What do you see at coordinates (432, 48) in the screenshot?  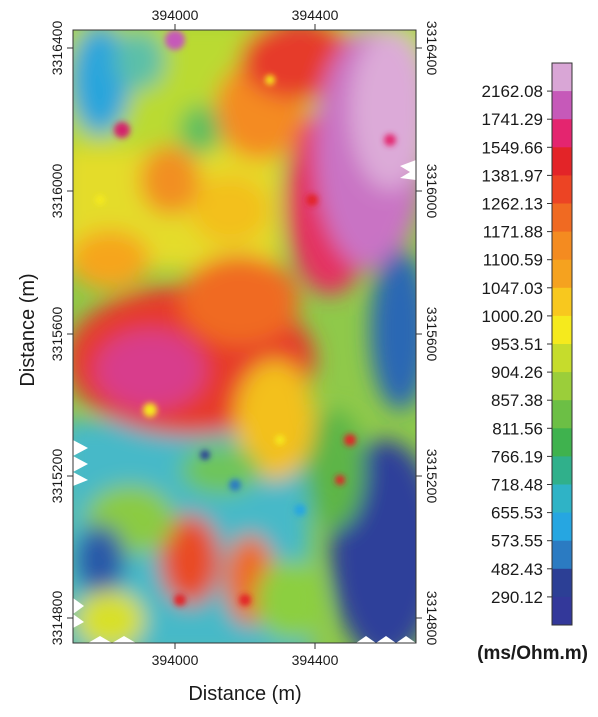 I see `y-tick-right-0: 3316400` at bounding box center [432, 48].